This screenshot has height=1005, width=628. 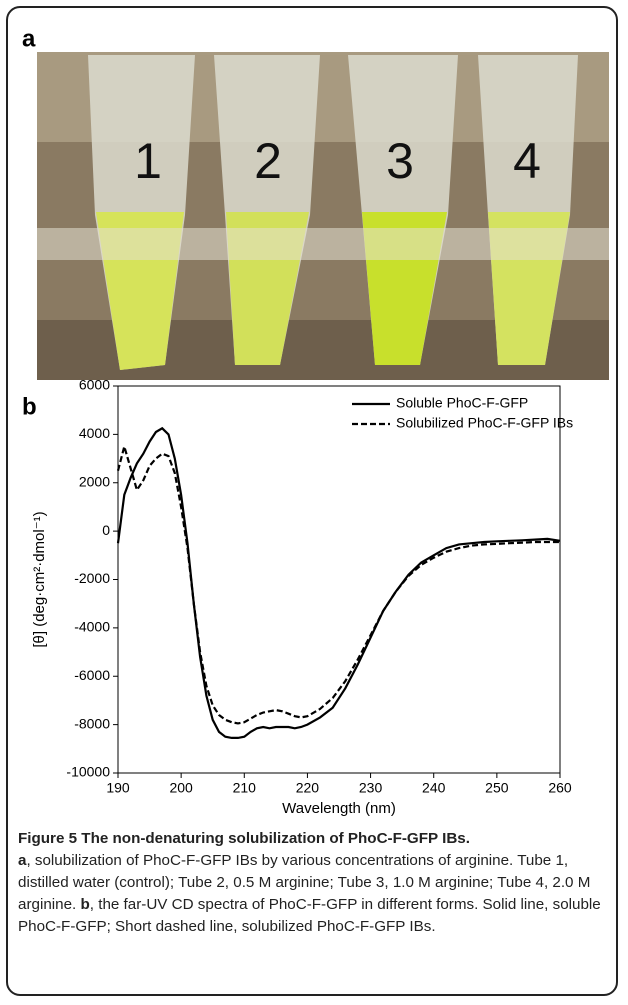 What do you see at coordinates (484, 423) in the screenshot?
I see `legend-label: Solubilized PhoC-F-GFP IBs` at bounding box center [484, 423].